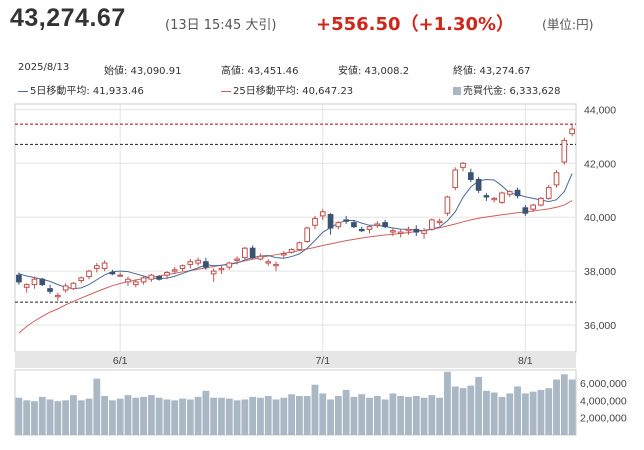  Describe the element at coordinates (143, 71) in the screenshot. I see `stat-open: 始値: 43,090.91` at that location.